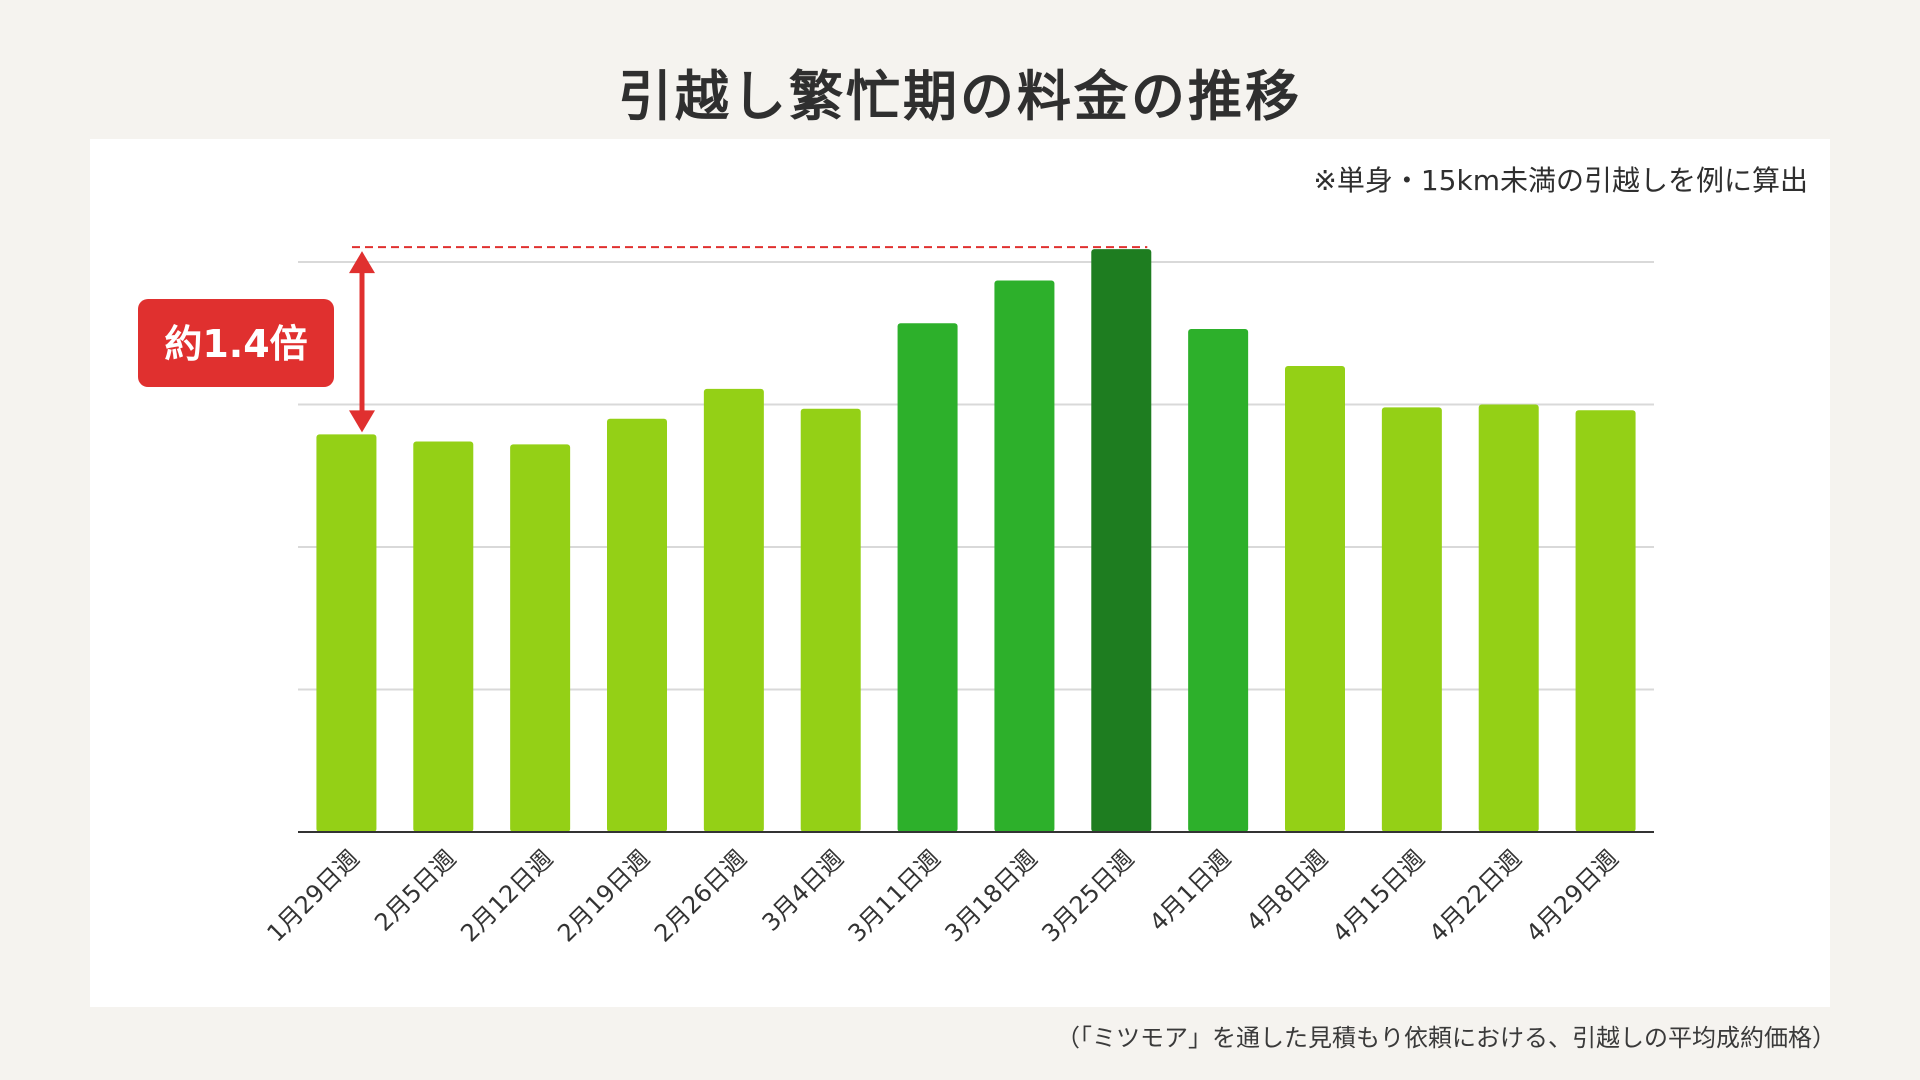  What do you see at coordinates (1475, 895) in the screenshot?
I see `x-tick-label: 4月22日週` at bounding box center [1475, 895].